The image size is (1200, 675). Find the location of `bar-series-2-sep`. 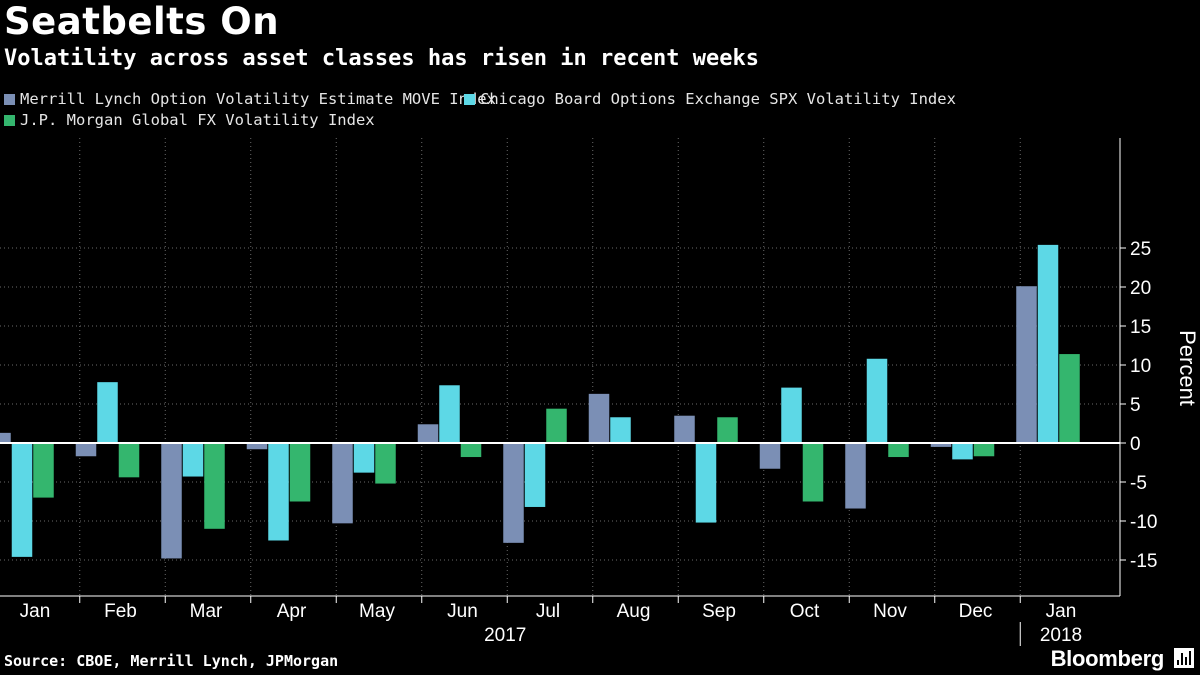

bar-series-2-sep is located at coordinates (706, 483).